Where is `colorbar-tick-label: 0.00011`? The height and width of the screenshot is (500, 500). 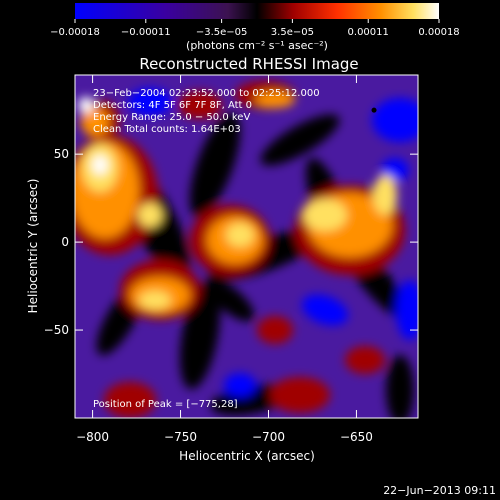 colorbar-tick-label: 0.00011 is located at coordinates (368, 32).